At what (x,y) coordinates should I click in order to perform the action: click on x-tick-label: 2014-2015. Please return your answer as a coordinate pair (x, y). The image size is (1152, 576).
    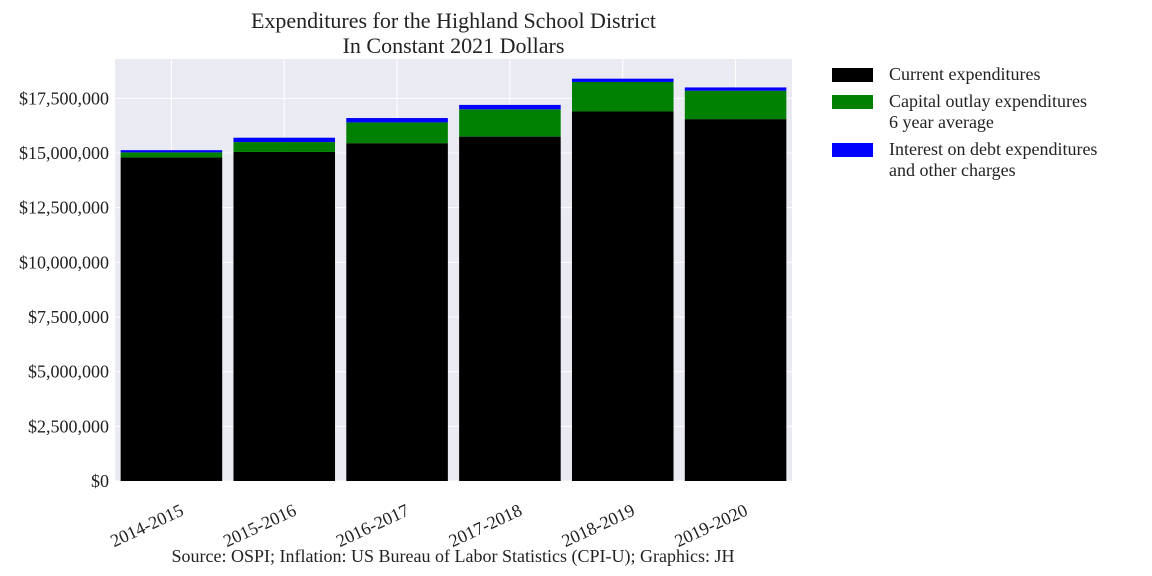
    Looking at the image, I should click on (146, 525).